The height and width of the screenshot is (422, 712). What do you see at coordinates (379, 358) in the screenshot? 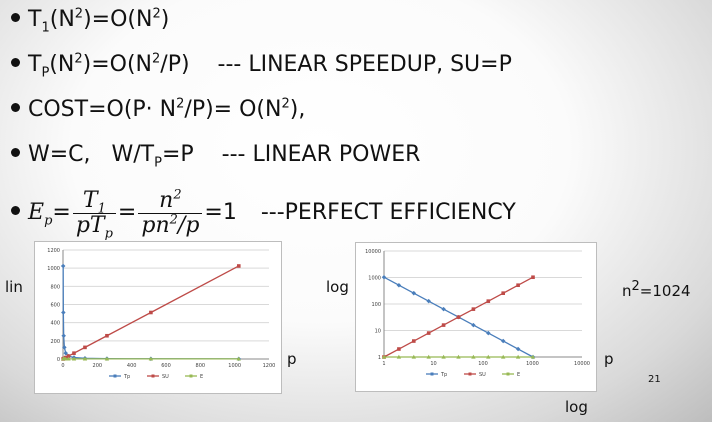
I see `y-tick-label: 1` at bounding box center [379, 358].